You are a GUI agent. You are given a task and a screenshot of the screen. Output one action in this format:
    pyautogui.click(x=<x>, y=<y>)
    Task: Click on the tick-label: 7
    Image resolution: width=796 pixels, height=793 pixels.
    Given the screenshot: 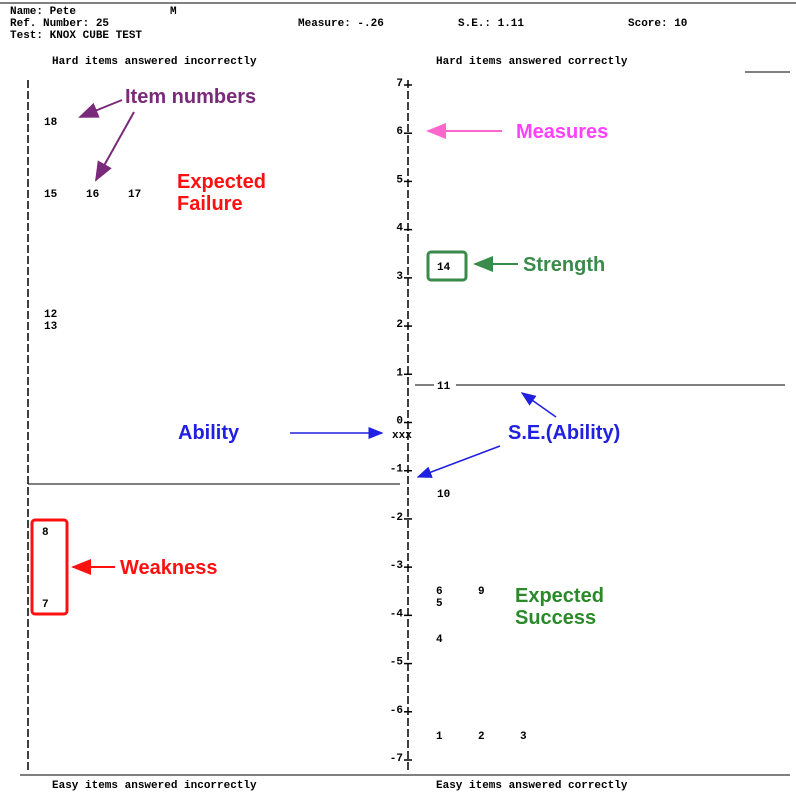 What is the action you would take?
    pyautogui.click(x=399, y=84)
    